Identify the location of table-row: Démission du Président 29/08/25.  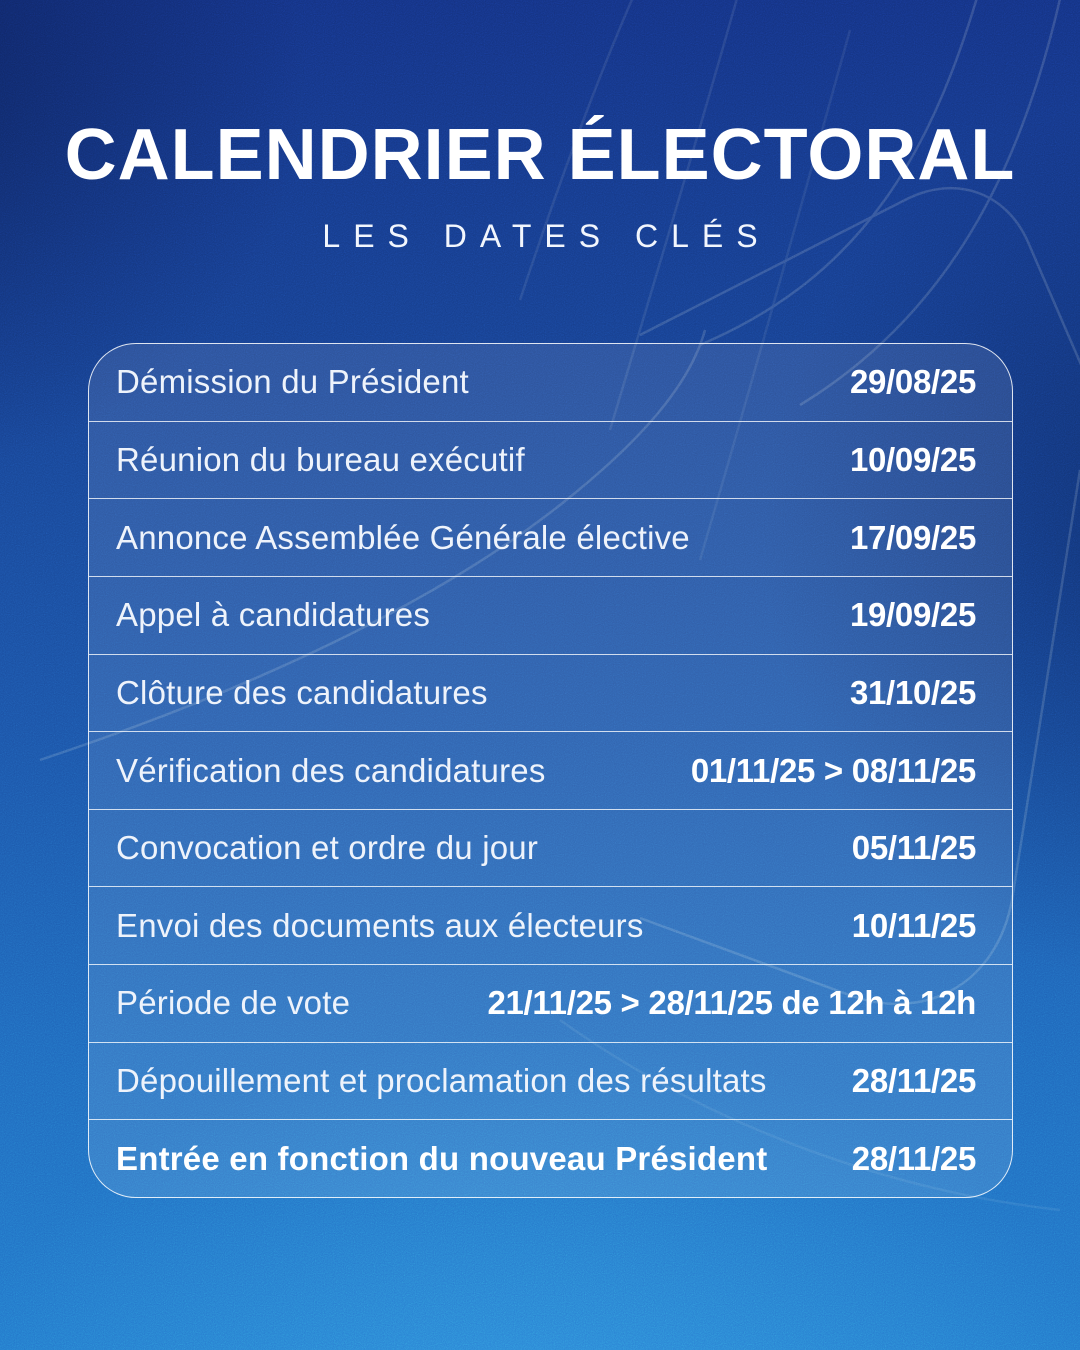
(550, 382).